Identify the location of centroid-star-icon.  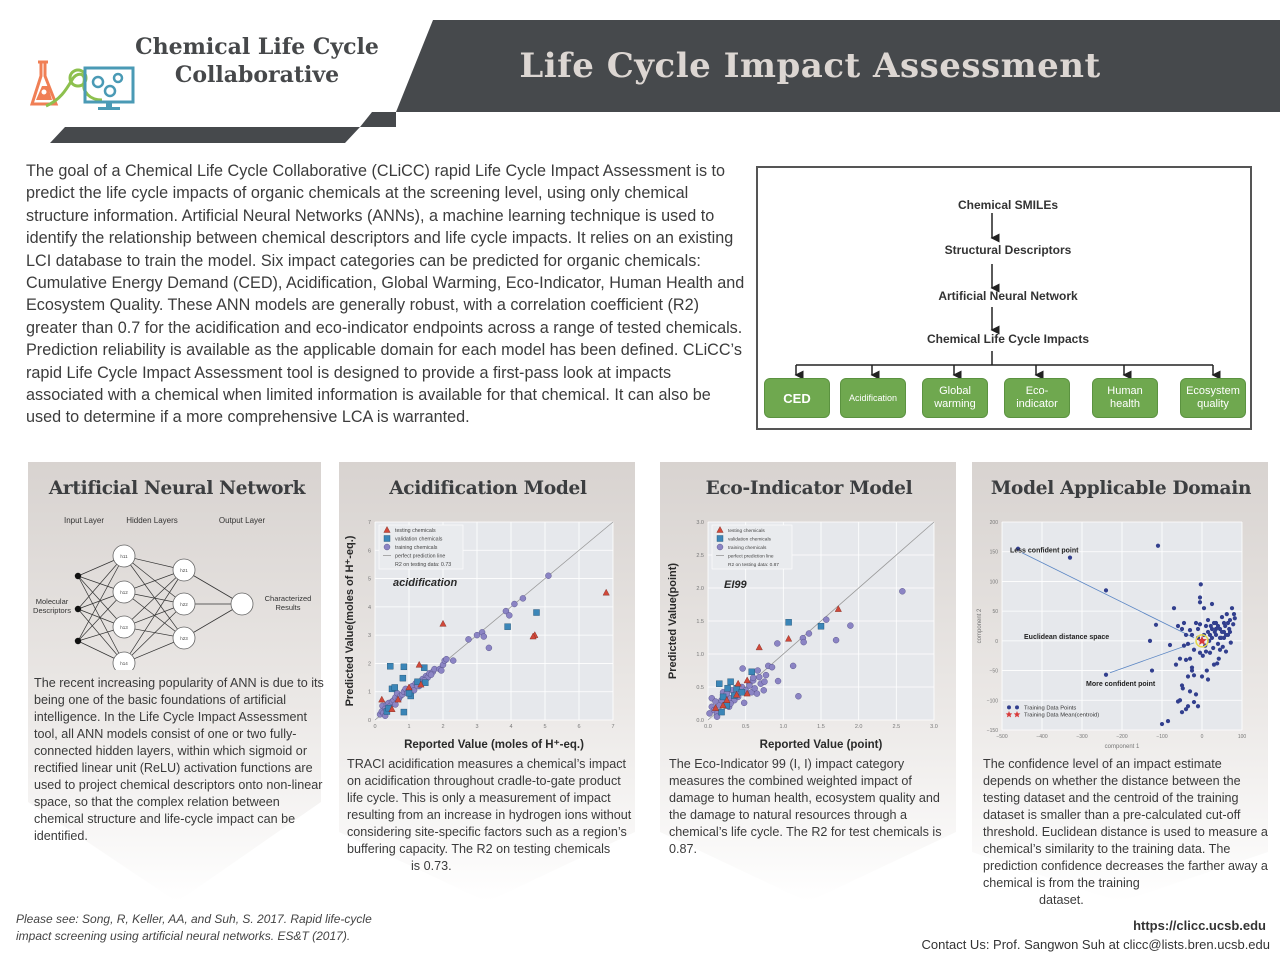
(1202, 640).